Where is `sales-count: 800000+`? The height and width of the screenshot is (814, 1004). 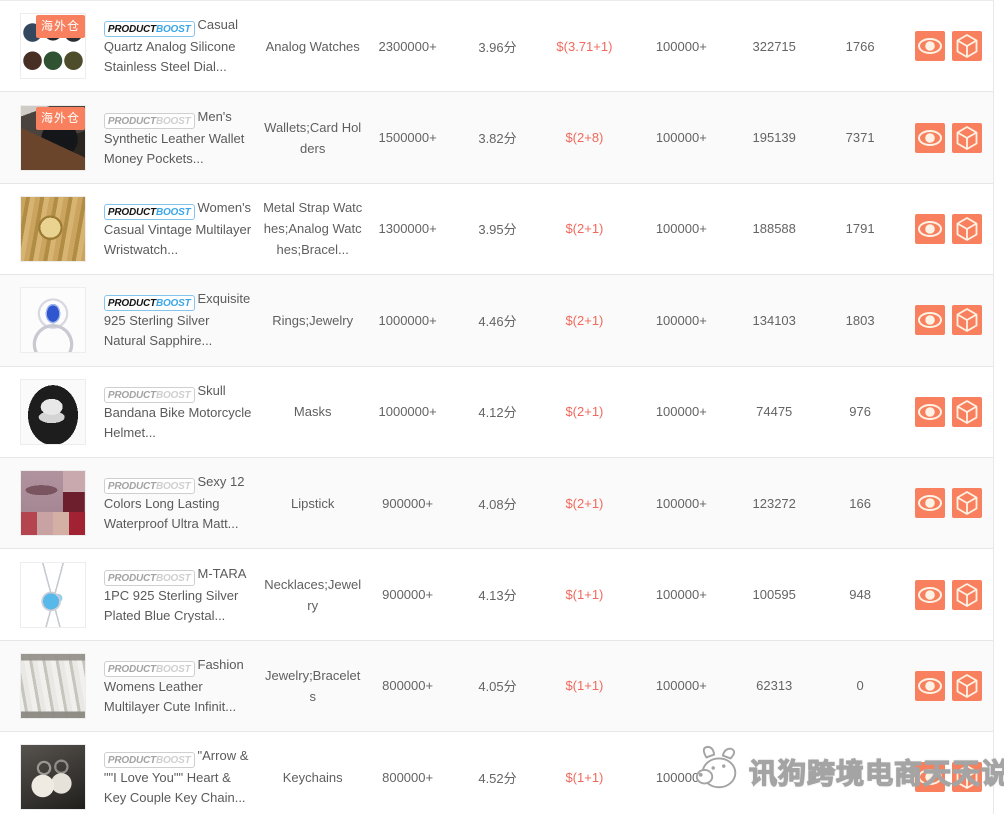 sales-count: 800000+ is located at coordinates (408, 777).